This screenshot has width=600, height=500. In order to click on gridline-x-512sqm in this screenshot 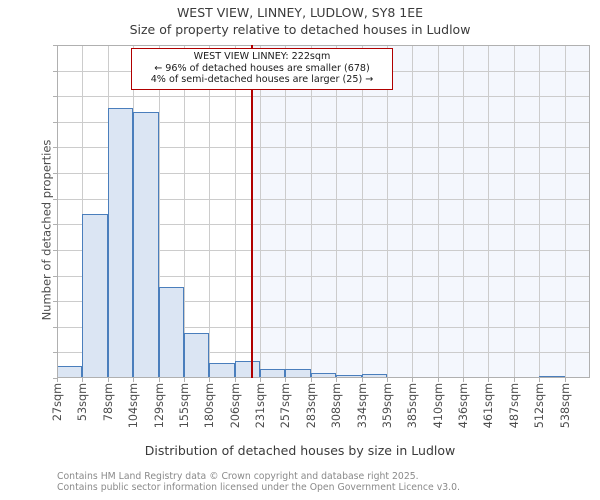, I will do `click(540, 211)`.